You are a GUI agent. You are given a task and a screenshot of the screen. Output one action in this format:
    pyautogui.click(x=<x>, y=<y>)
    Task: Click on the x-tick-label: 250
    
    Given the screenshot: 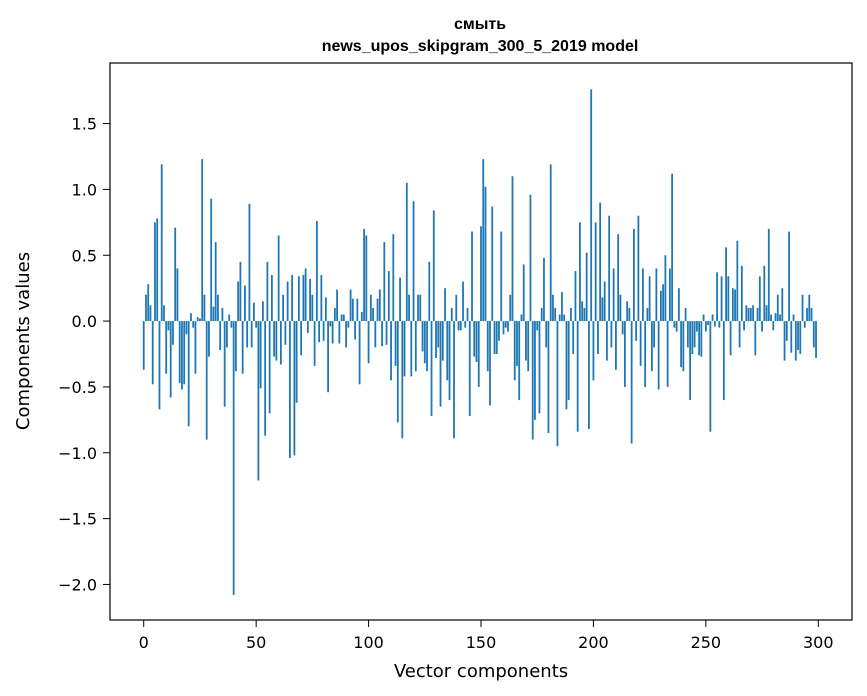 What is the action you would take?
    pyautogui.click(x=706, y=642)
    